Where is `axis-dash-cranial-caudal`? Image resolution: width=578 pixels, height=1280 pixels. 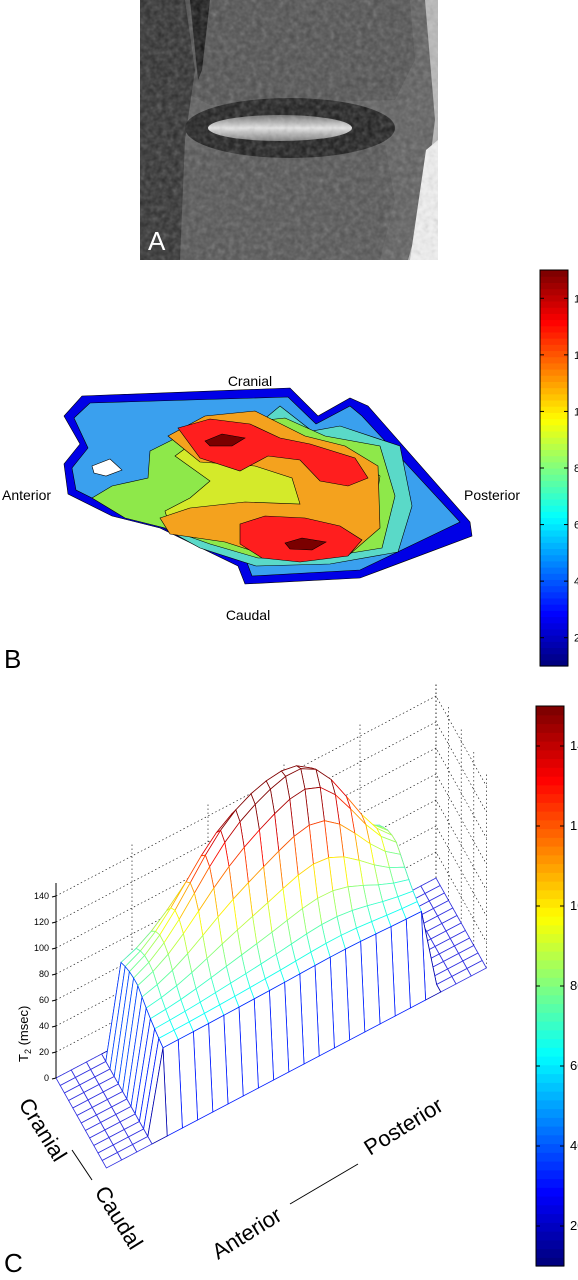
axis-dash-cranial-caudal is located at coordinates (82, 1165).